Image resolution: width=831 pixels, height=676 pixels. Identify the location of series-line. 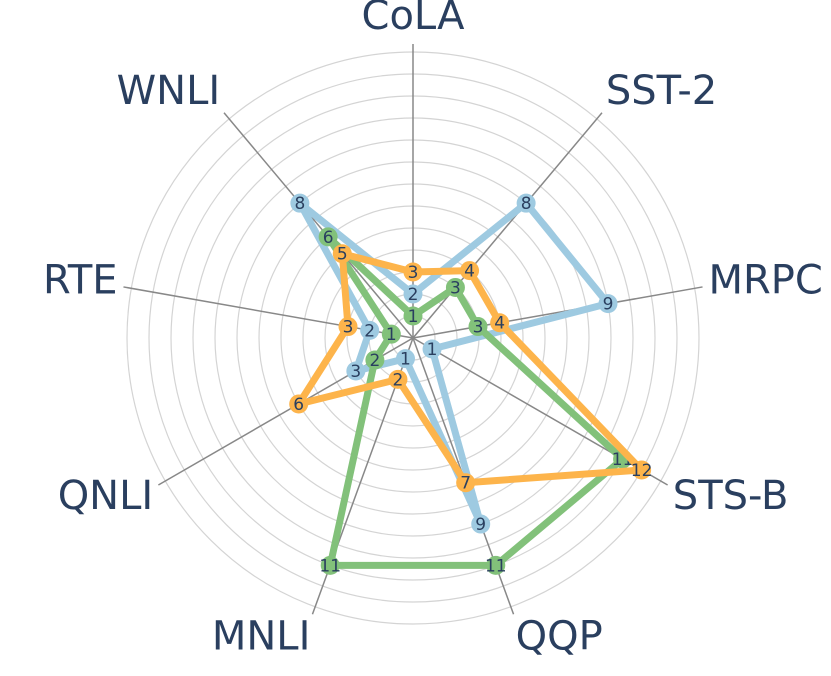
(470, 368).